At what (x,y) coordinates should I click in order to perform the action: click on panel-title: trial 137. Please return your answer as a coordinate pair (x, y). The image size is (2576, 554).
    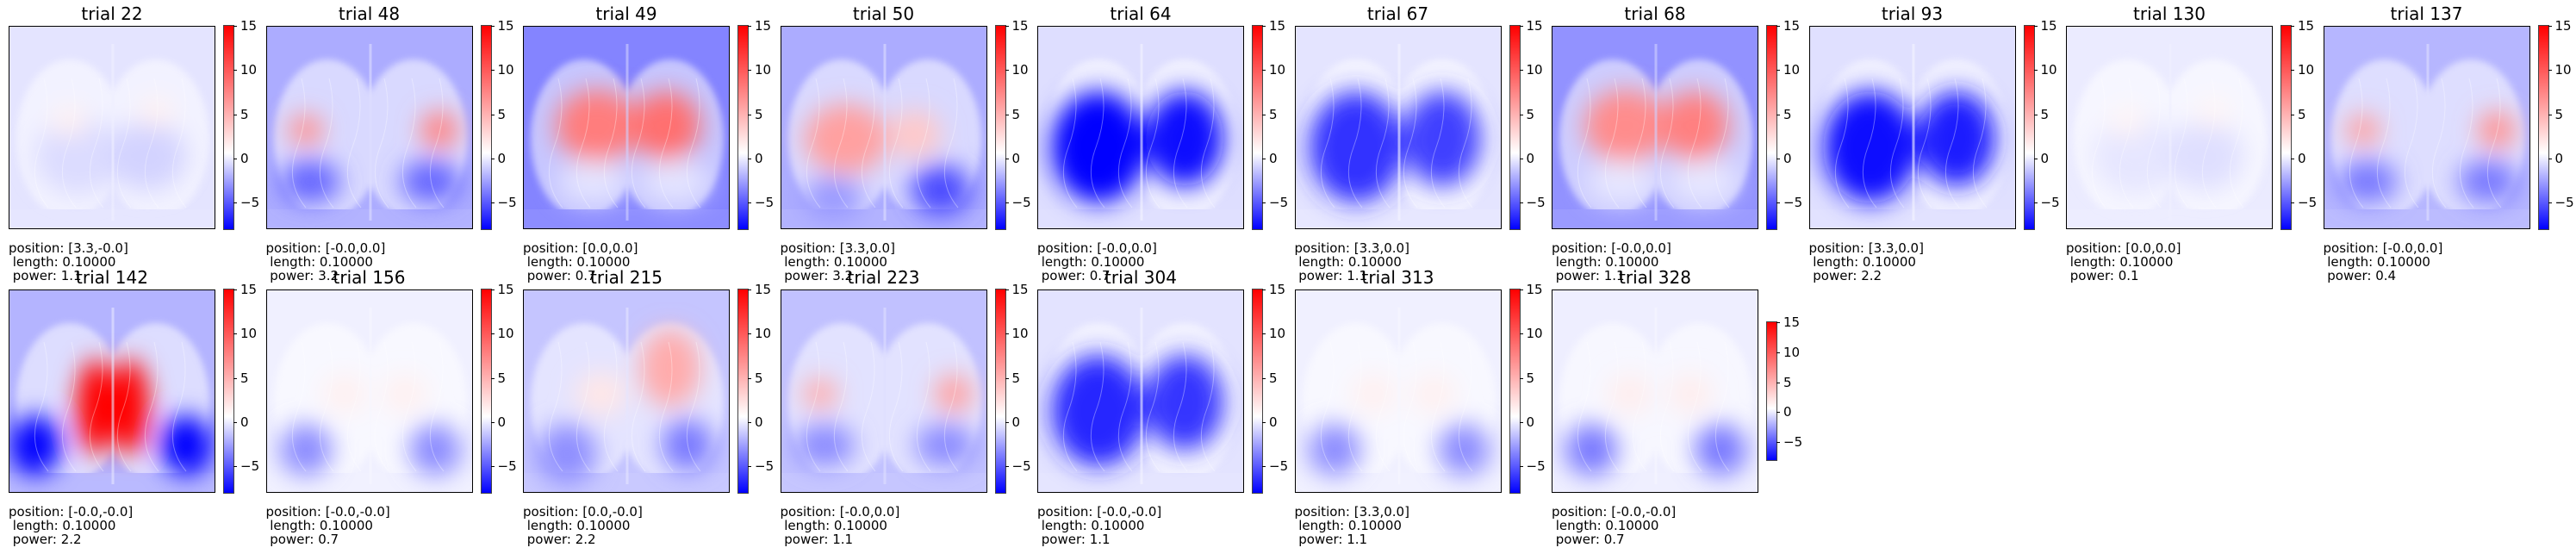
    Looking at the image, I should click on (2427, 14).